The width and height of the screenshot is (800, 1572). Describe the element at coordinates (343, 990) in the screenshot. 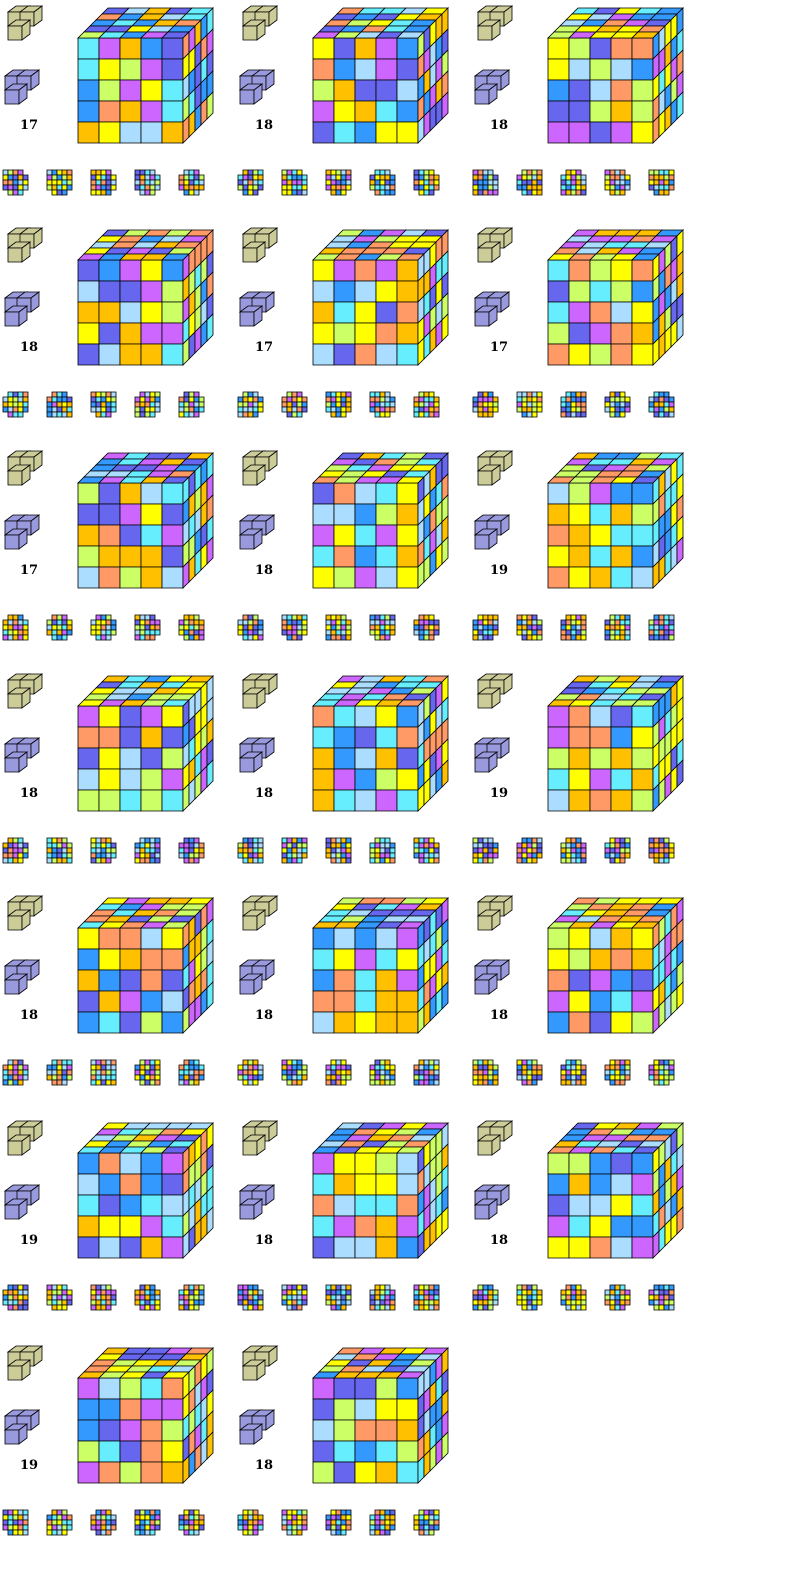

I see `puzzle-drawing` at that location.